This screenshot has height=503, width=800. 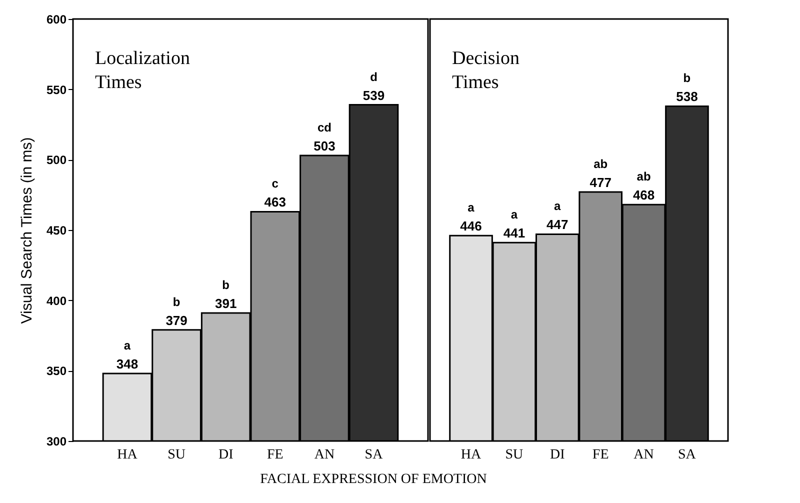 I want to click on data-label: 468, so click(x=643, y=195).